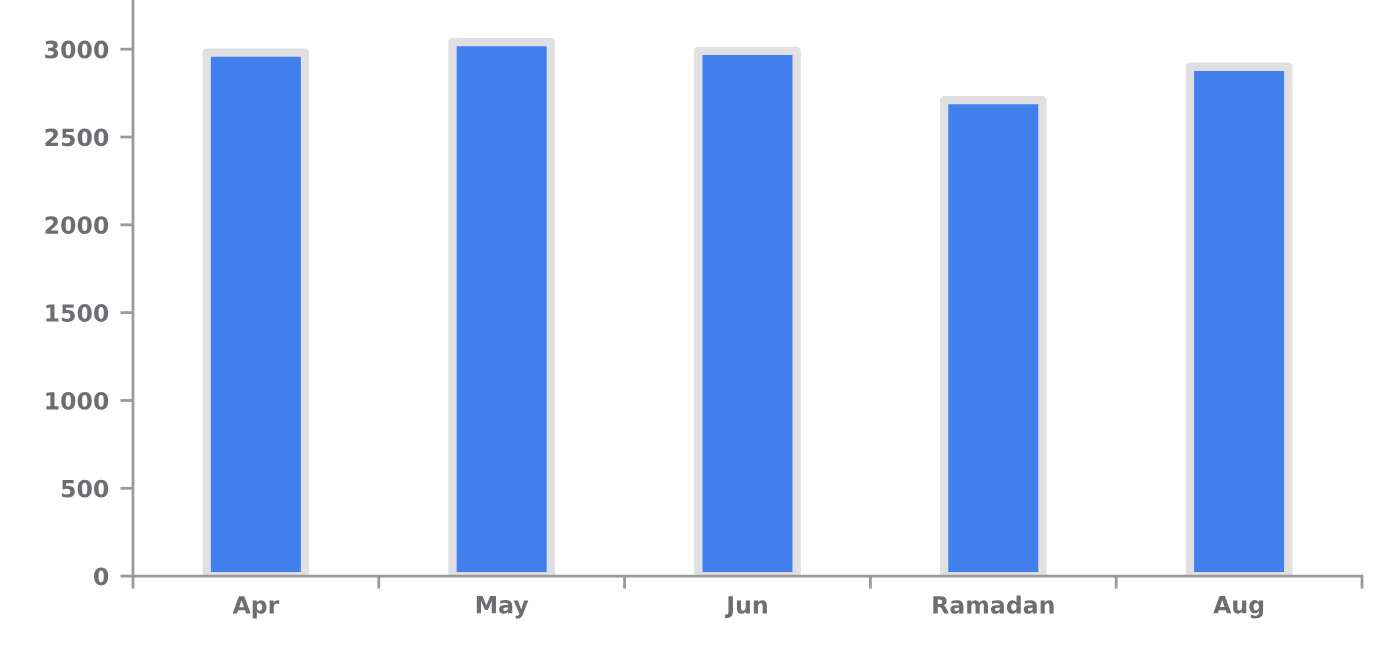  Describe the element at coordinates (77, 137) in the screenshot. I see `y-tick-label: 2500` at that location.